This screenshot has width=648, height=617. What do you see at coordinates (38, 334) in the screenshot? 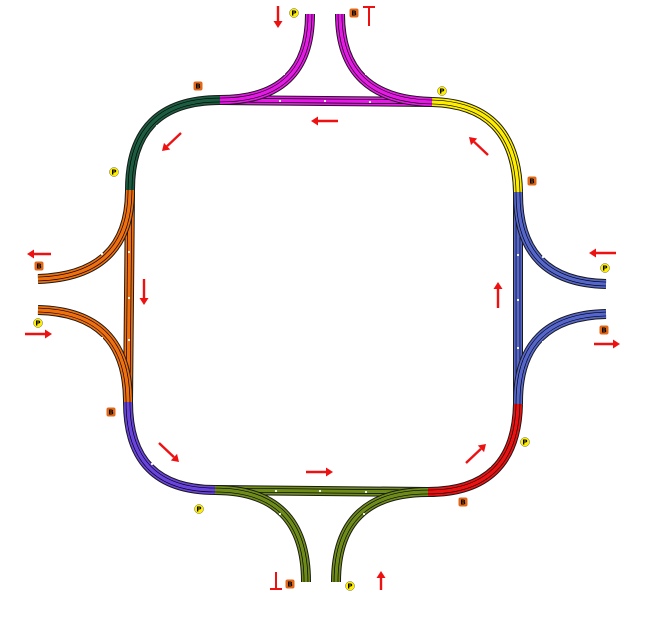
I see `arrow-left-bottom-branch` at bounding box center [38, 334].